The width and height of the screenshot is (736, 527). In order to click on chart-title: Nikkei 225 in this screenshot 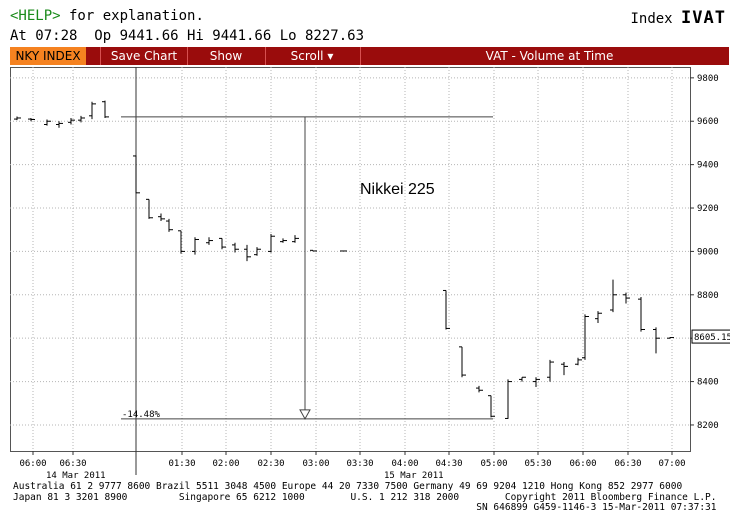, I will do `click(397, 189)`.